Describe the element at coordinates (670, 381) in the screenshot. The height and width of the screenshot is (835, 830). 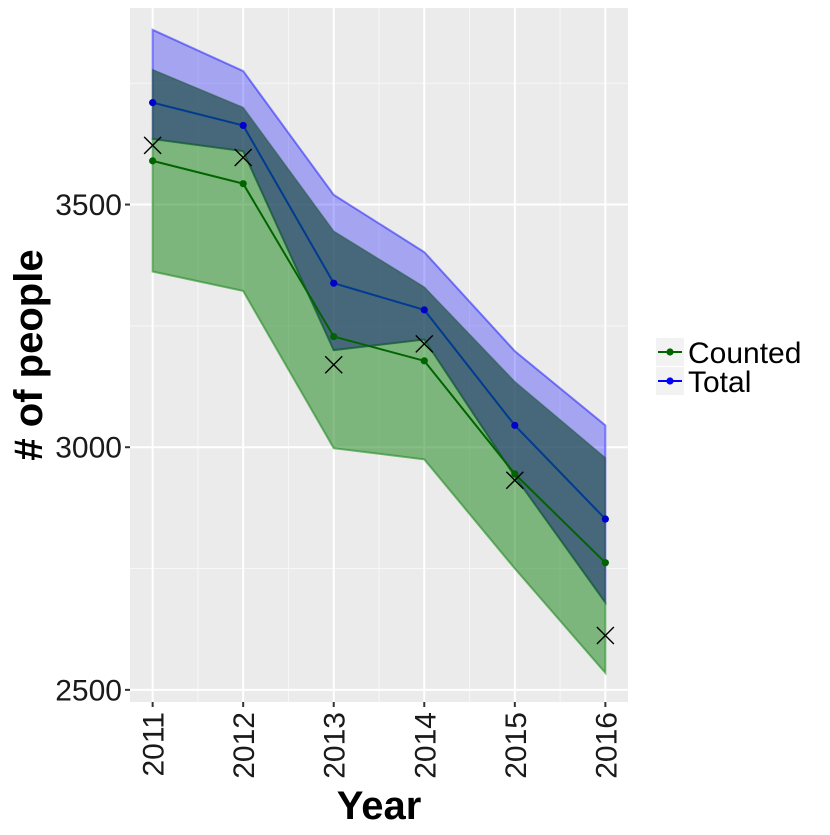
I see `legend-point-total` at that location.